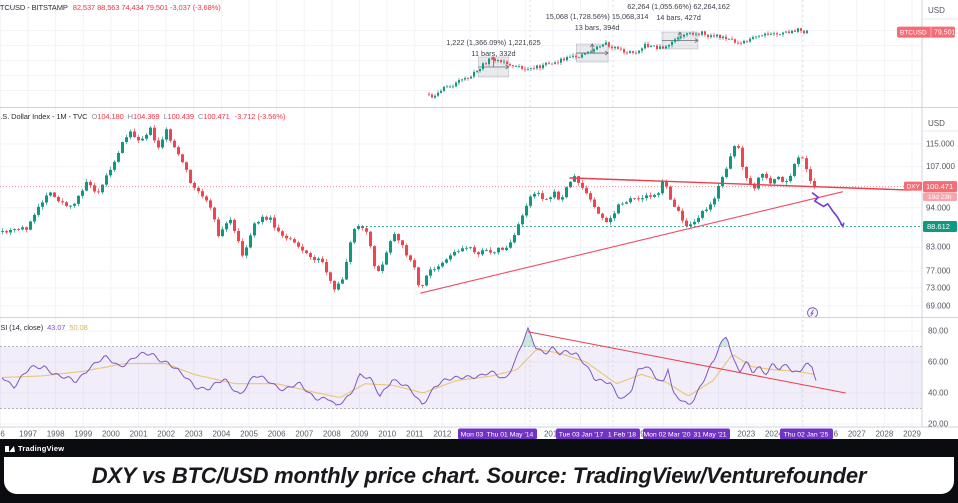  Describe the element at coordinates (493, 53) in the screenshot. I see `annotation-line2: 11 bars, 332d` at that location.